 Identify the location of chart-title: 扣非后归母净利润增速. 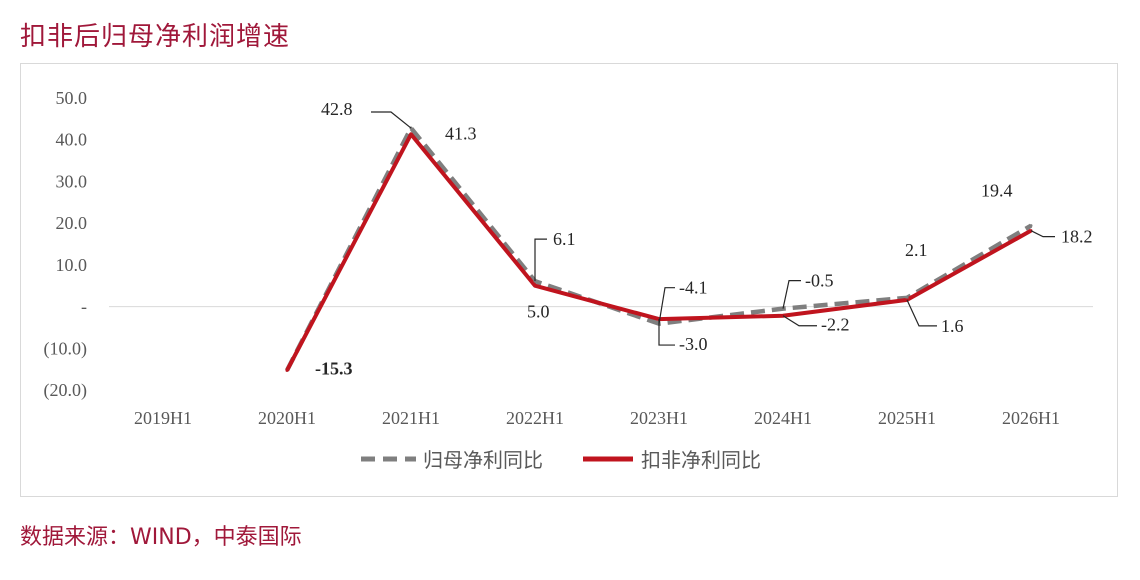
(155, 37).